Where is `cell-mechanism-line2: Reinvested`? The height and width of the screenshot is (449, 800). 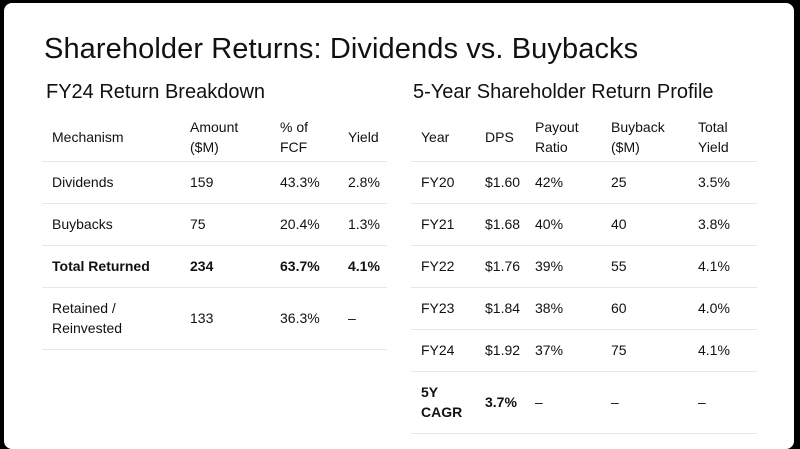 cell-mechanism-line2: Reinvested is located at coordinates (87, 328).